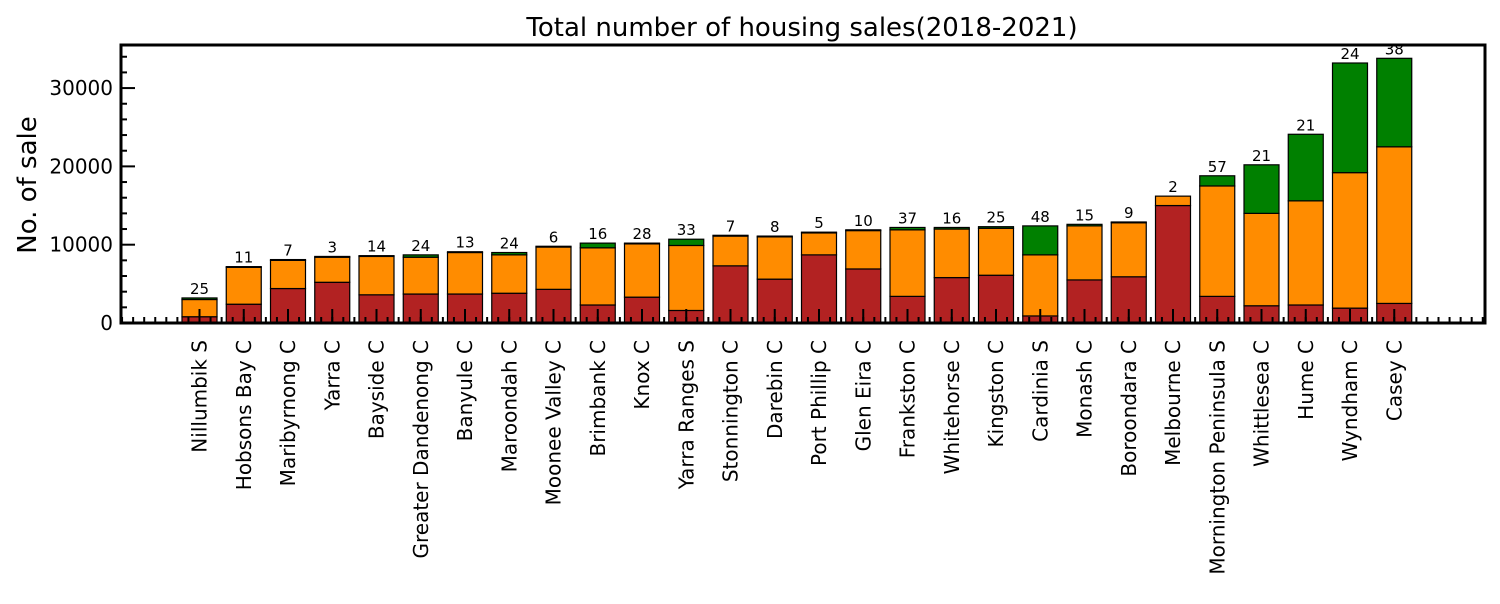  What do you see at coordinates (81, 245) in the screenshot?
I see `y-tick-label-1: 10000` at bounding box center [81, 245].